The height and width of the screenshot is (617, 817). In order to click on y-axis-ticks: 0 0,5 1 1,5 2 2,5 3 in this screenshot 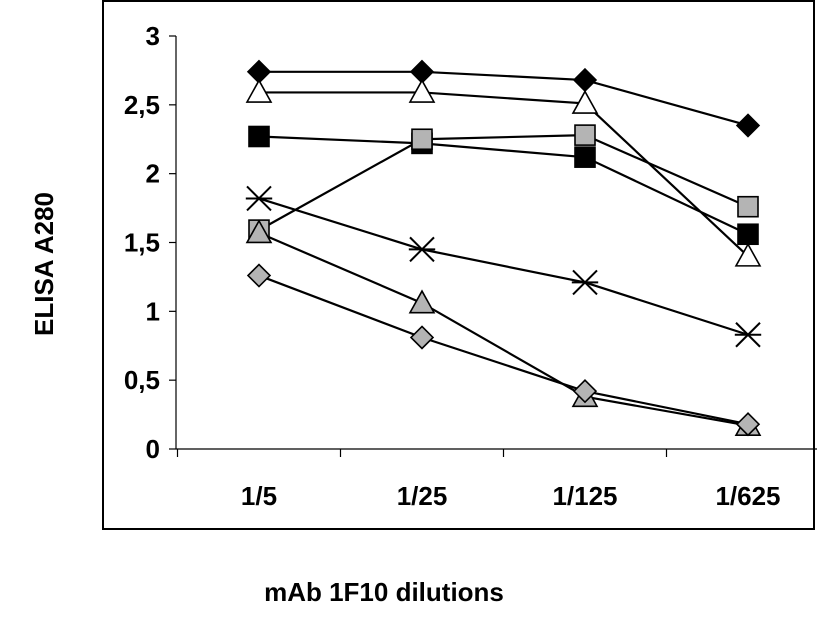, I will do `click(150, 242)`.